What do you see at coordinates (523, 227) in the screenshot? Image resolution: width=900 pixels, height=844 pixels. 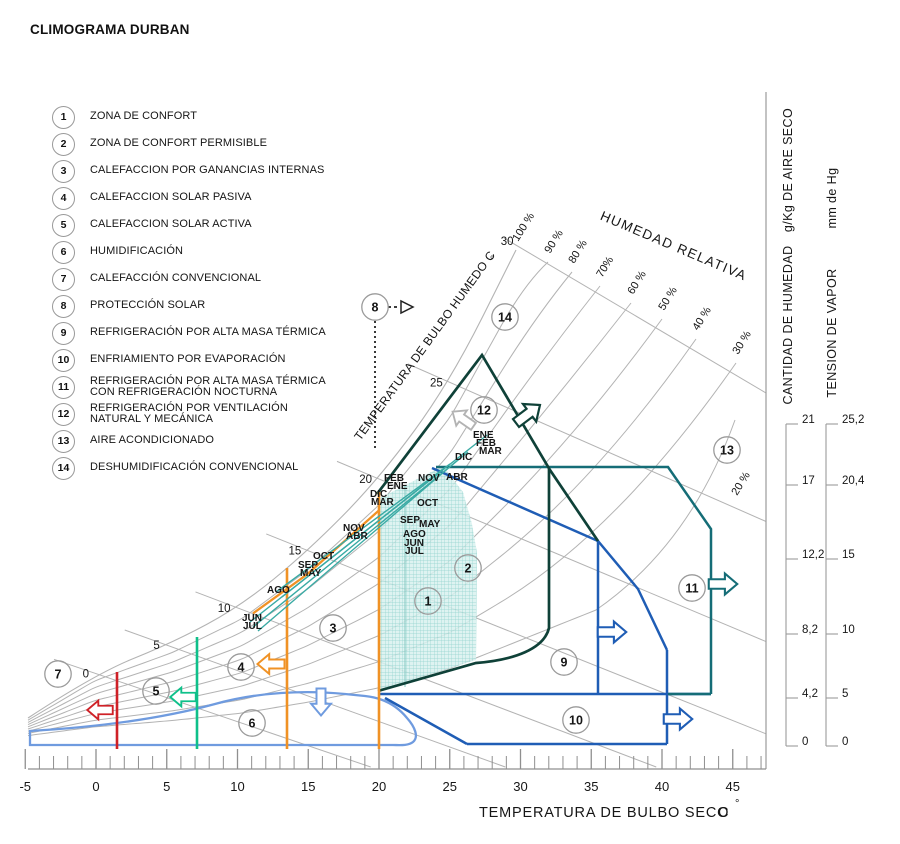 I see `rh-label-100: 100 %` at bounding box center [523, 227].